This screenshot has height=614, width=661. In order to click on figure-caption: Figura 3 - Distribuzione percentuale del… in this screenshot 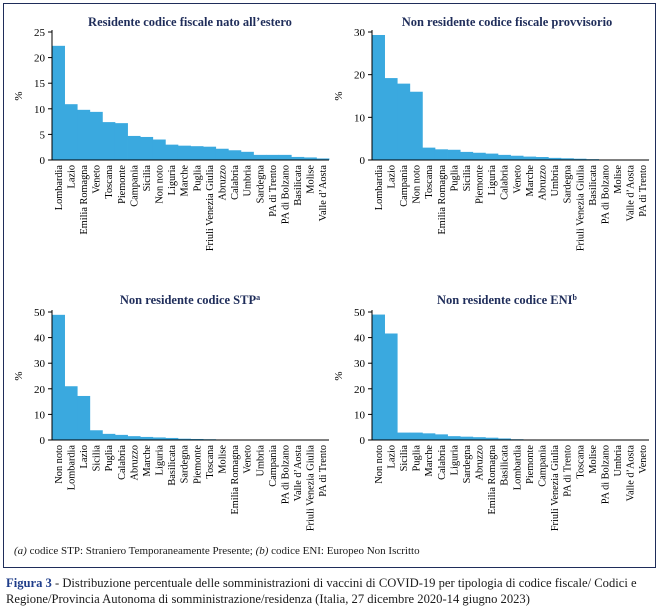, I will do `click(331, 591)`.